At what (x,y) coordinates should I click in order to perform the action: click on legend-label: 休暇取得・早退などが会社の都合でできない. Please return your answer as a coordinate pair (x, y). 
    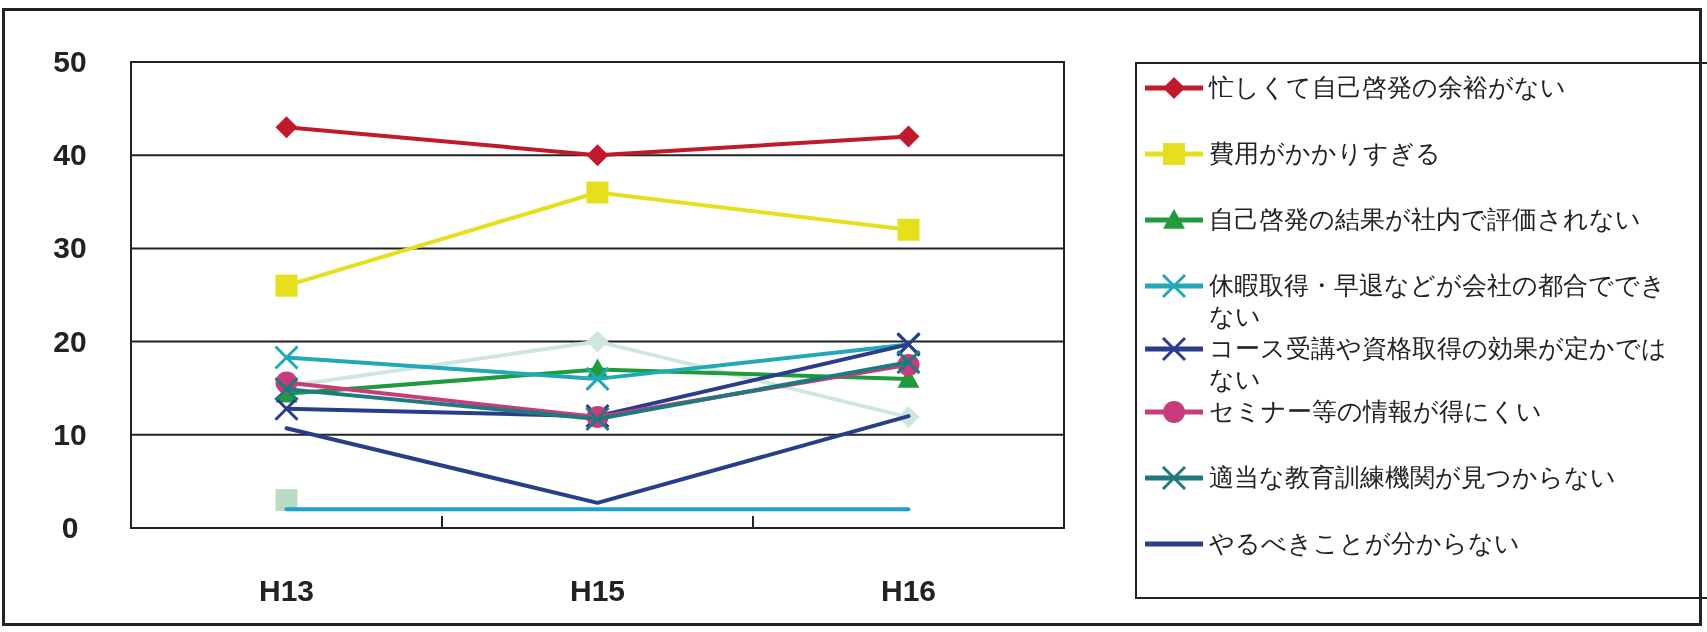
    Looking at the image, I should click on (1438, 301).